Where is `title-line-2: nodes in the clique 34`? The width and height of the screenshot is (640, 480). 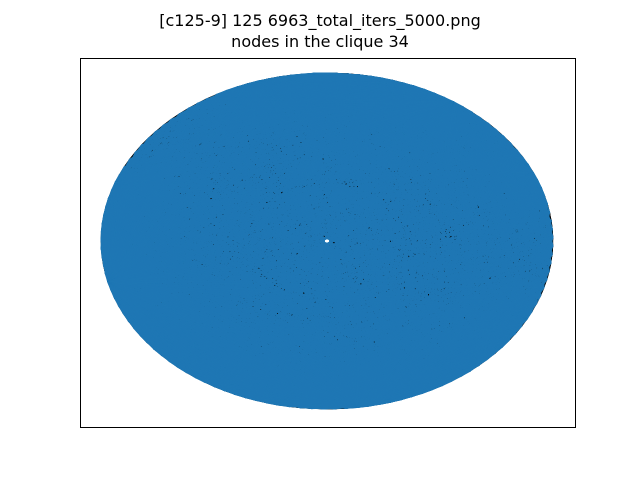 title-line-2: nodes in the clique 34 is located at coordinates (320, 41).